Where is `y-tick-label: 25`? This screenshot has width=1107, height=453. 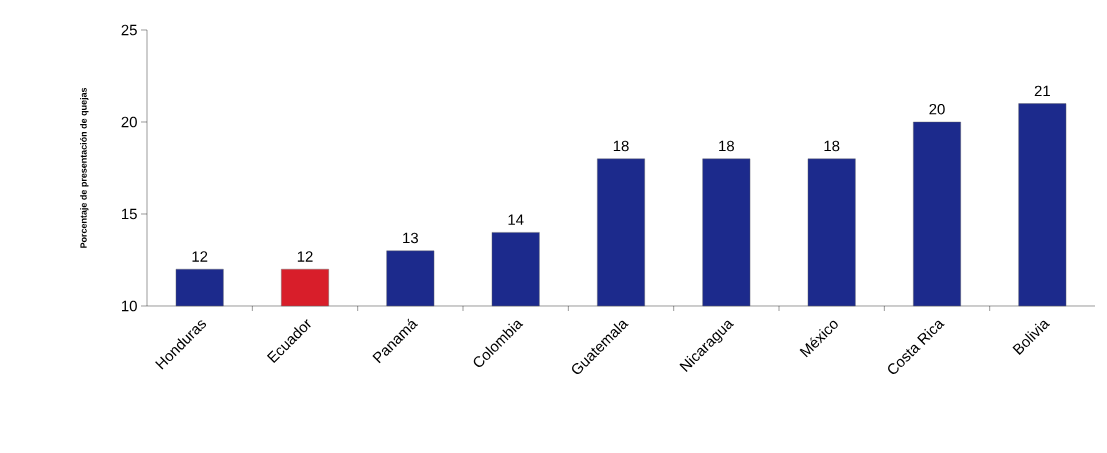
y-tick-label: 25 is located at coordinates (129, 30).